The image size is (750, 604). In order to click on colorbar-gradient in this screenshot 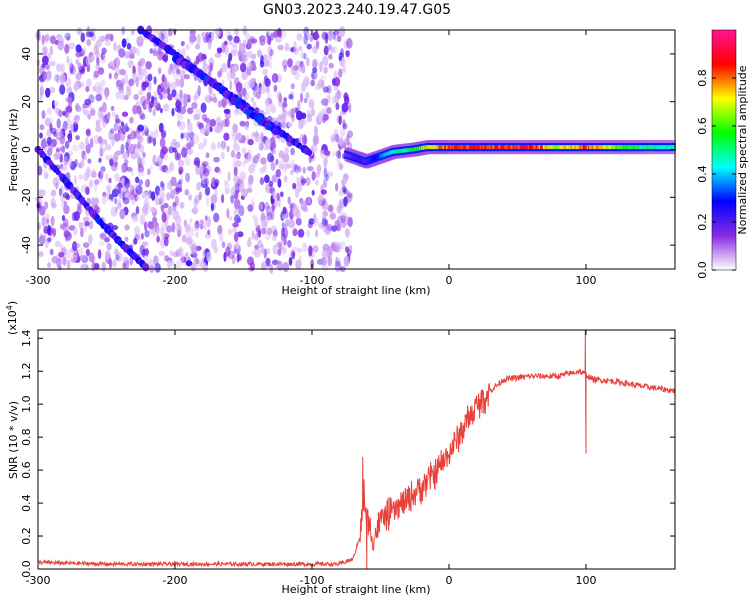, I will do `click(724, 150)`.